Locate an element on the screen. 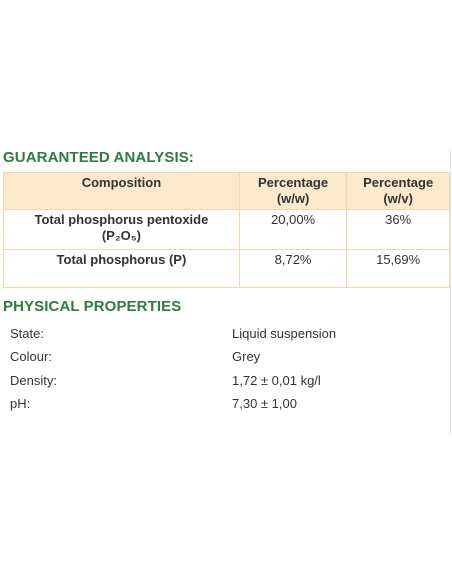 The width and height of the screenshot is (452, 584). property-label: Density: is located at coordinates (33, 380).